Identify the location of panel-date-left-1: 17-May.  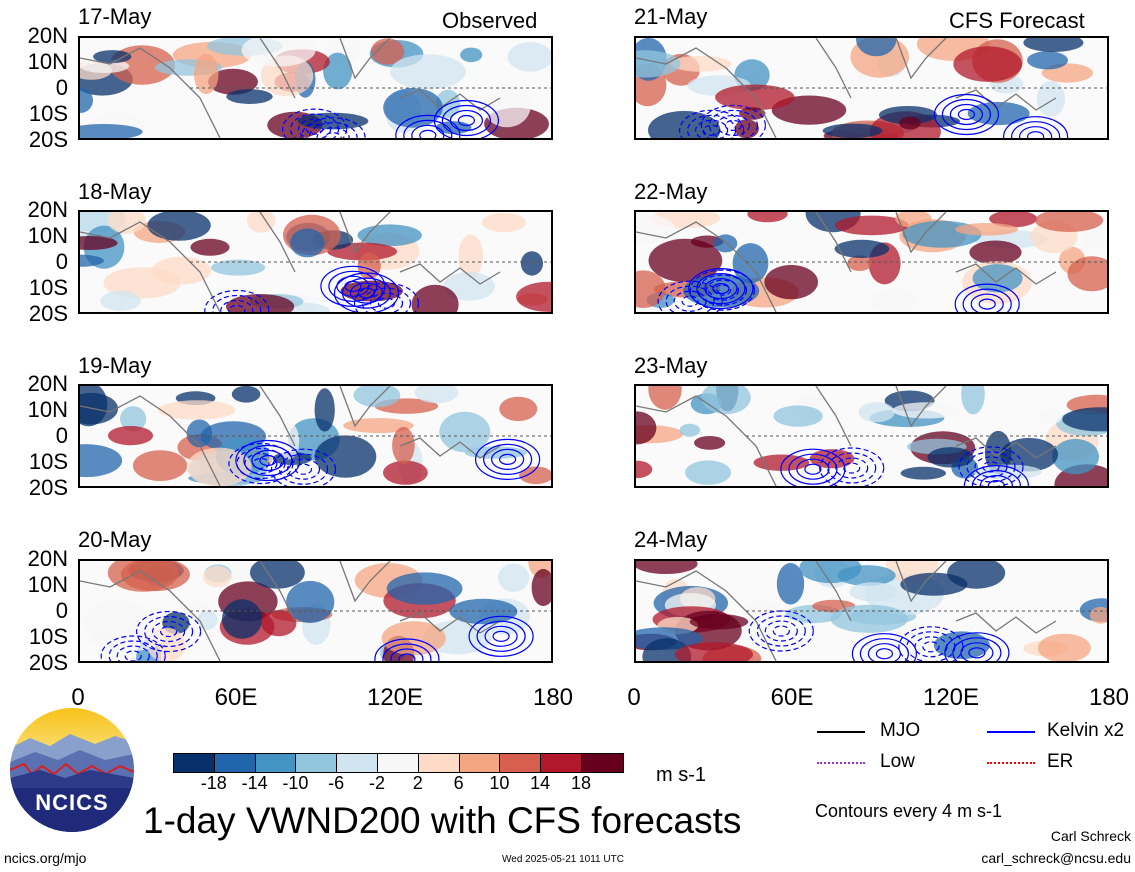
(115, 16).